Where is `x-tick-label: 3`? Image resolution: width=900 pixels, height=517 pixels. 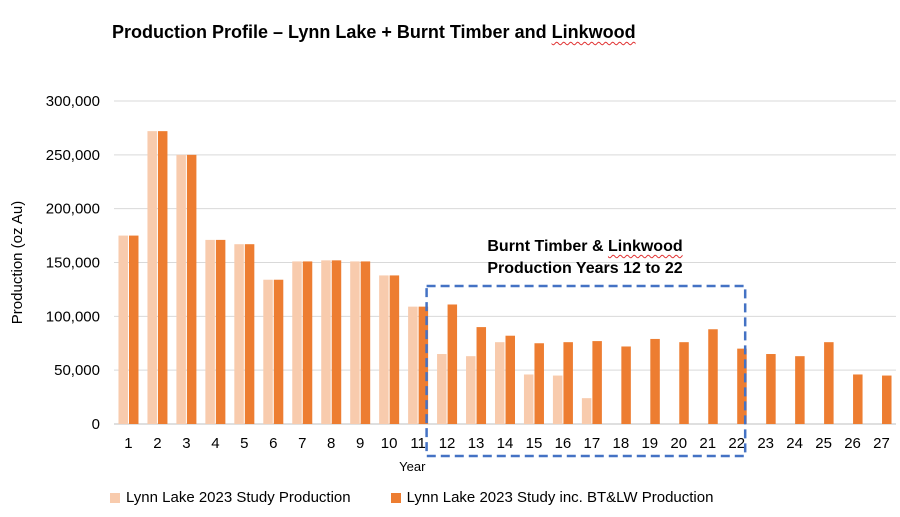 x-tick-label: 3 is located at coordinates (186, 443).